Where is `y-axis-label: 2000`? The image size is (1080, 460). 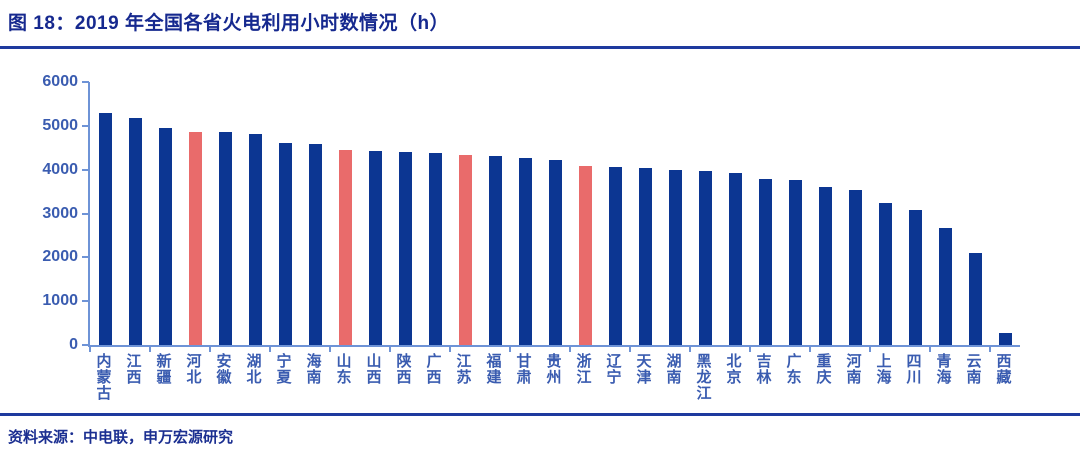 y-axis-label: 2000 is located at coordinates (60, 257).